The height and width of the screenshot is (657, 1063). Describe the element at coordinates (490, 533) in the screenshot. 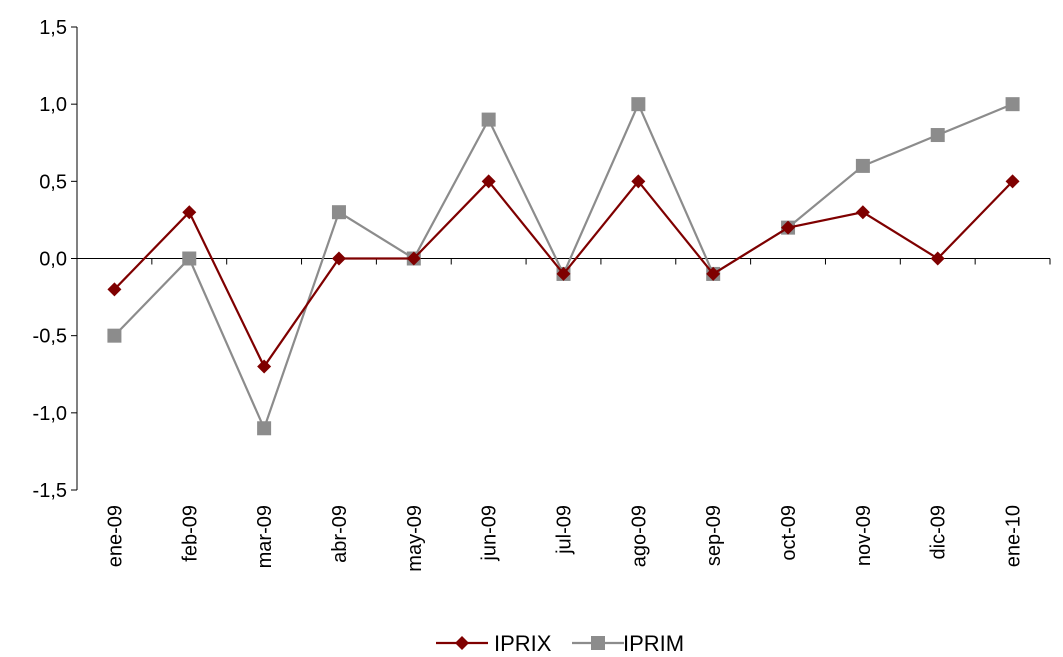

I see `x-tick-label: jun-09` at that location.